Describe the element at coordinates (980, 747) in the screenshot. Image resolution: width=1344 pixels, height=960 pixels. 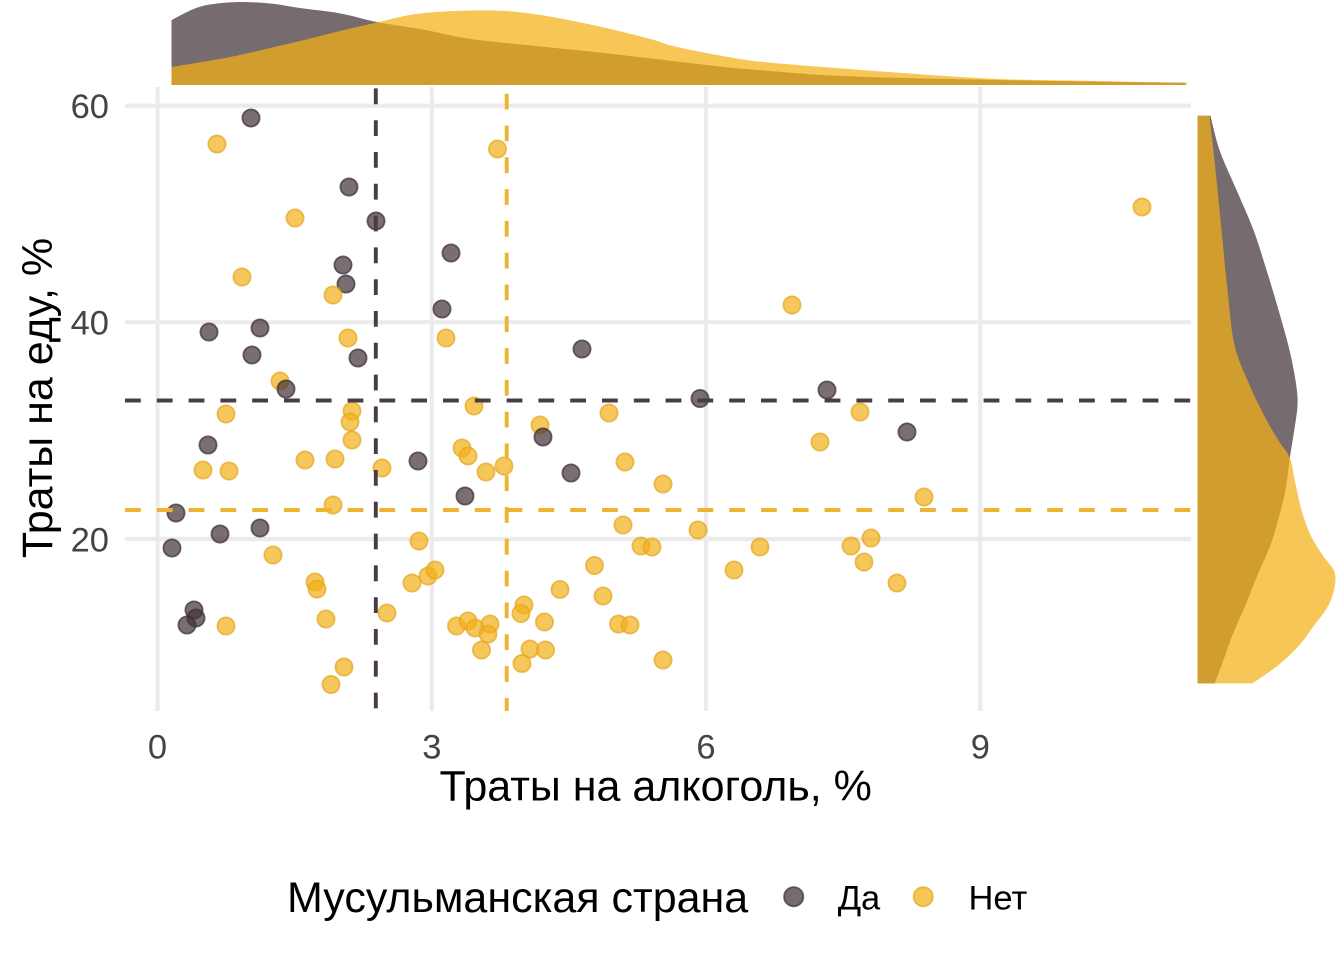
I see `svg-text: 9` at that location.